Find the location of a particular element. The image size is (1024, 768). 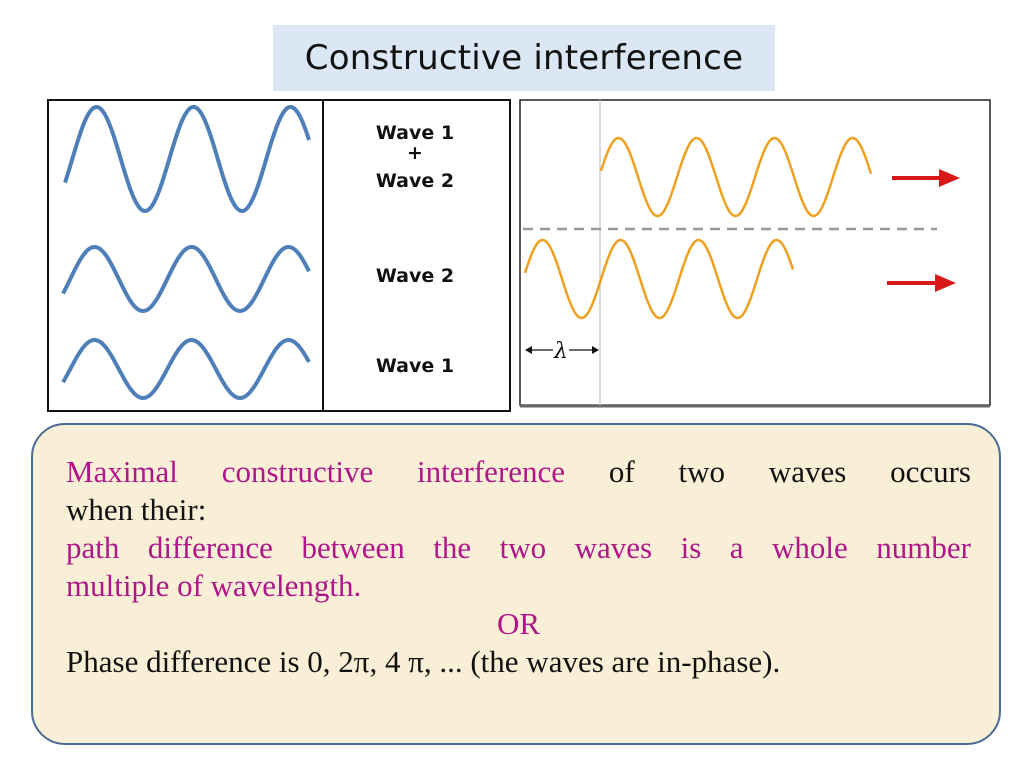

upper-traveling-wave is located at coordinates (736, 177).